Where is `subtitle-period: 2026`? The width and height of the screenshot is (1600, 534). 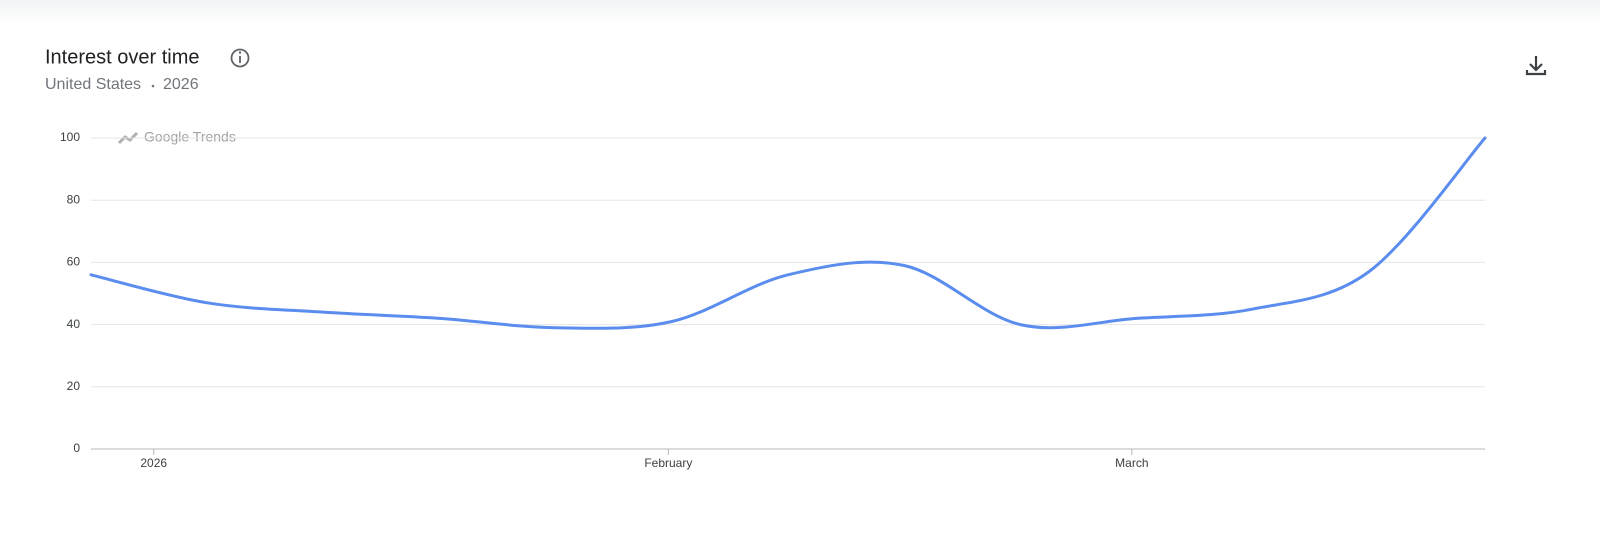 subtitle-period: 2026 is located at coordinates (181, 84).